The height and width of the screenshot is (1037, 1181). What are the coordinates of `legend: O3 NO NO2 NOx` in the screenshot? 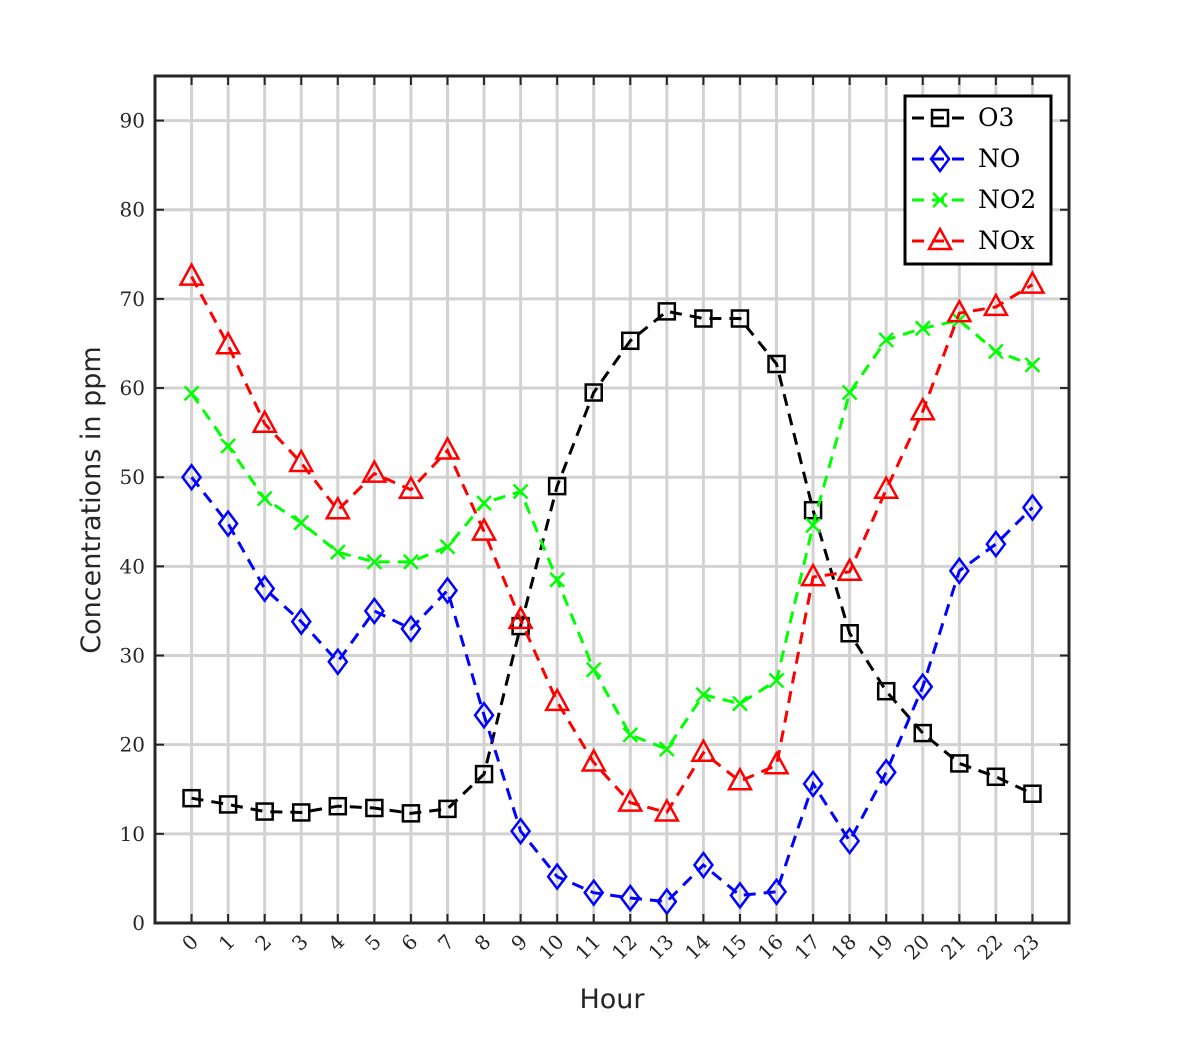 It's located at (978, 180).